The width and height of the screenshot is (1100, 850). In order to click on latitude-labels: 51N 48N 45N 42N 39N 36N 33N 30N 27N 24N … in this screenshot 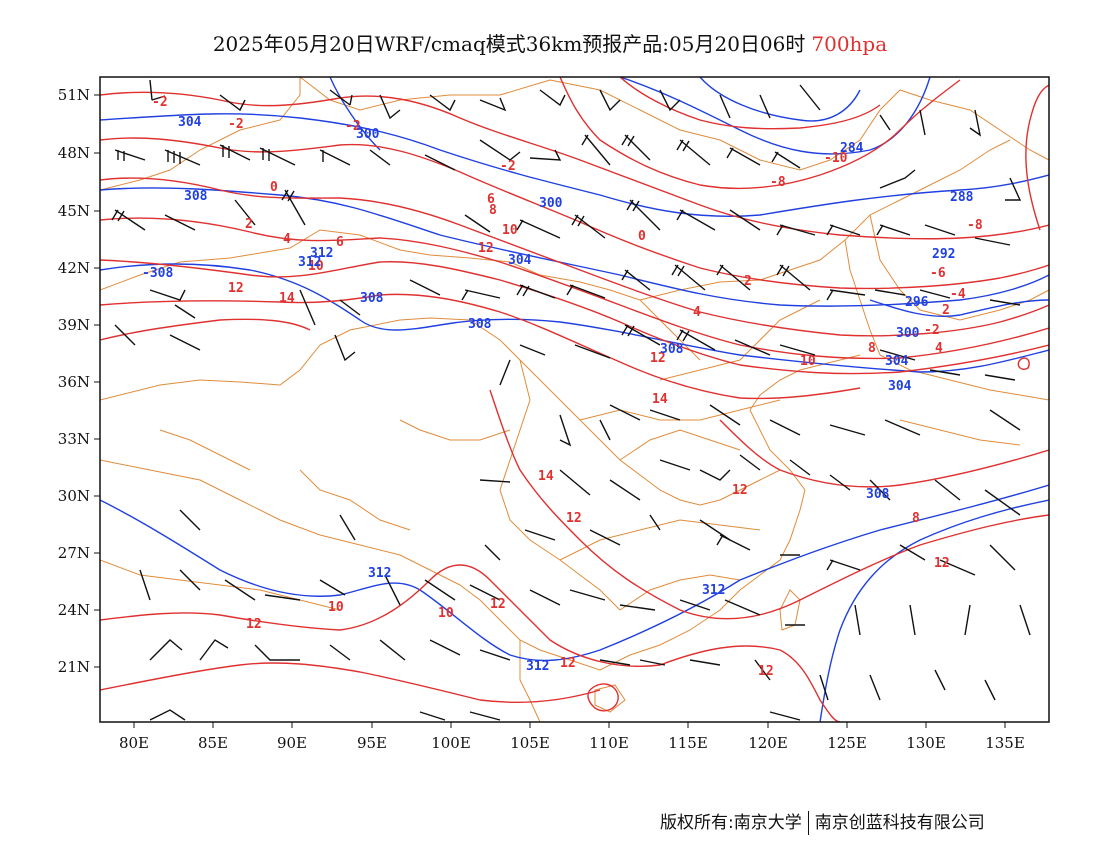, I will do `click(74, 381)`.